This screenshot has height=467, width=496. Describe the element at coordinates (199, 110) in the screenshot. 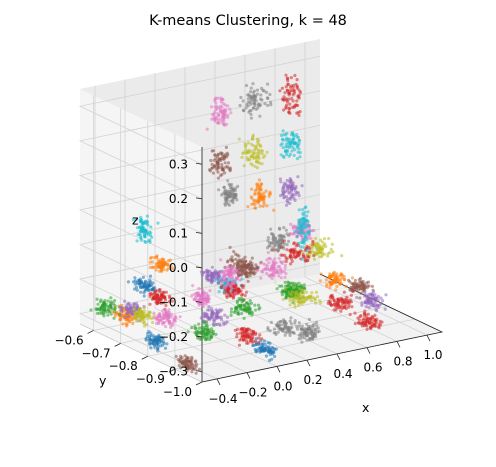

I see `gridline-z` at that location.